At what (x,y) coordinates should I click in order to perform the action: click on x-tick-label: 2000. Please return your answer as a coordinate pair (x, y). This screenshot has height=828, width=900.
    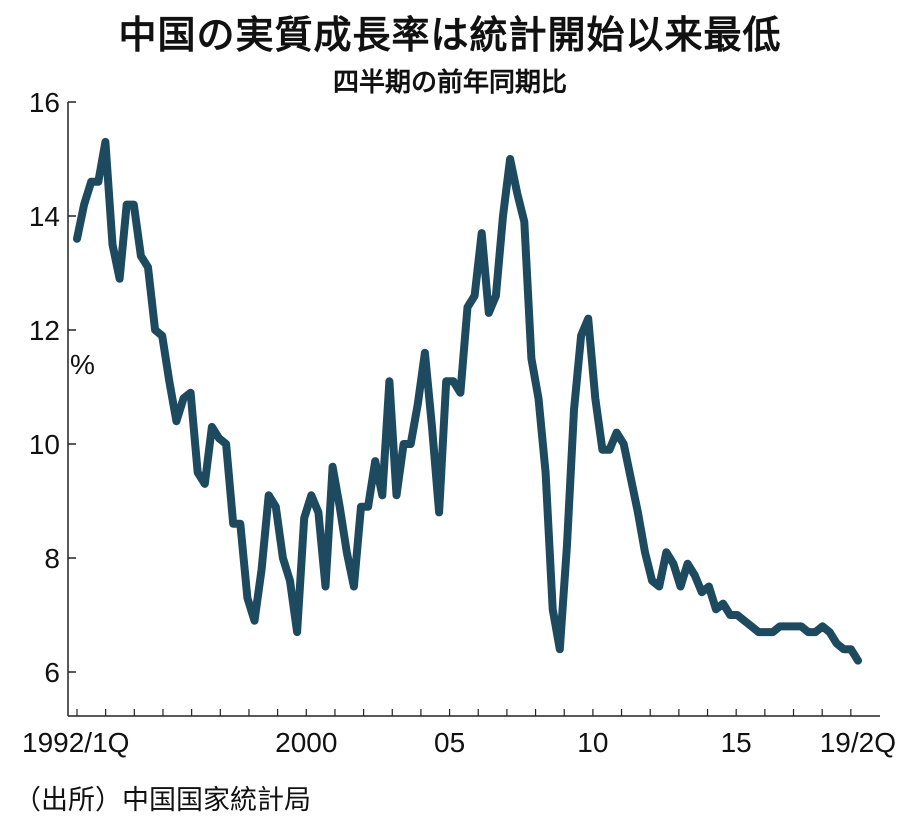
    Looking at the image, I should click on (306, 742).